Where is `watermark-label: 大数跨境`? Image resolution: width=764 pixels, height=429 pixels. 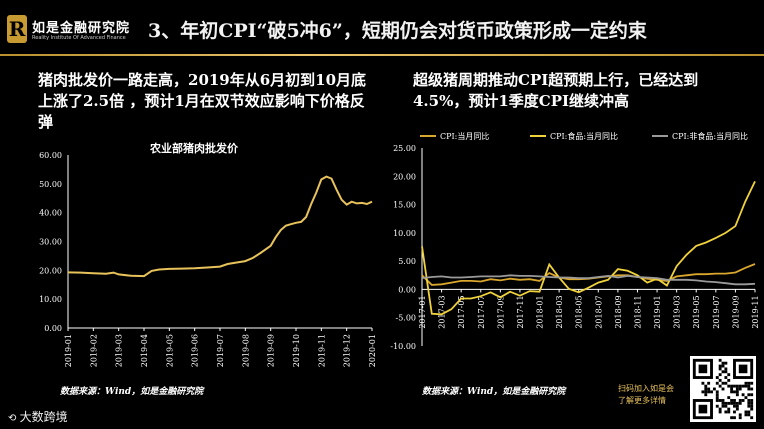
watermark-label: 大数跨境 is located at coordinates (43, 417).